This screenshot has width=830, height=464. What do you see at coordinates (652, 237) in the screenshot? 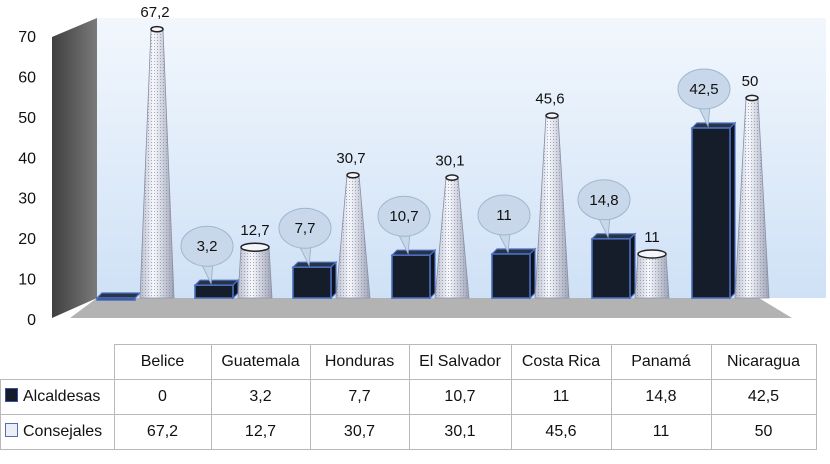
I see `data-label-consejales: 11` at bounding box center [652, 237].